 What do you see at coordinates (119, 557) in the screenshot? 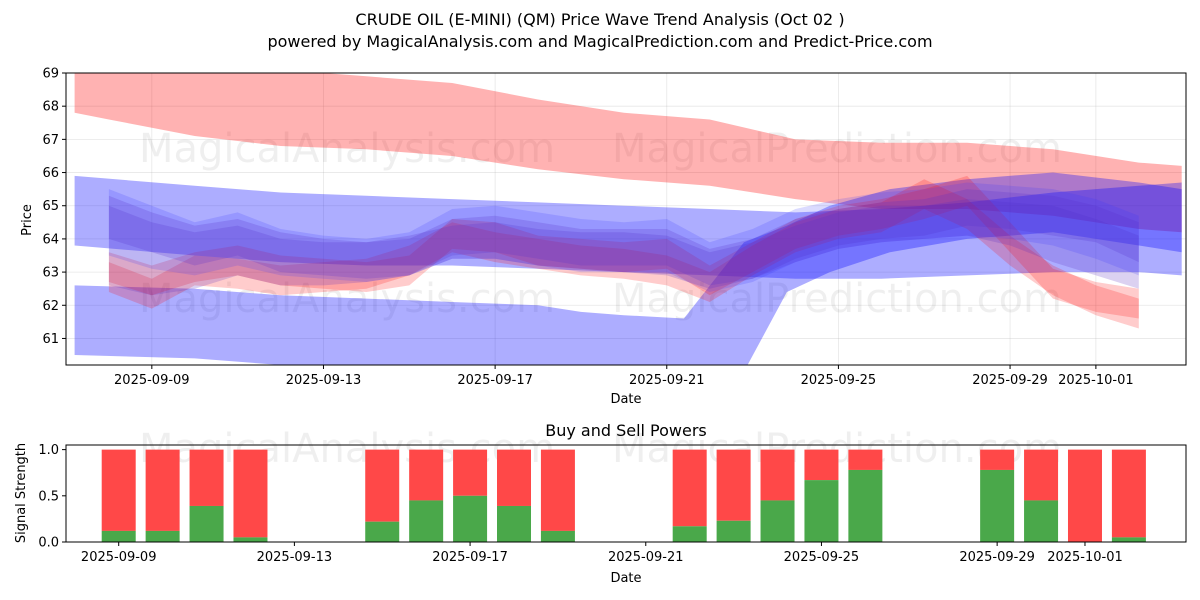
I see `signal-x-tick-label: 2025-09-09` at bounding box center [119, 557].